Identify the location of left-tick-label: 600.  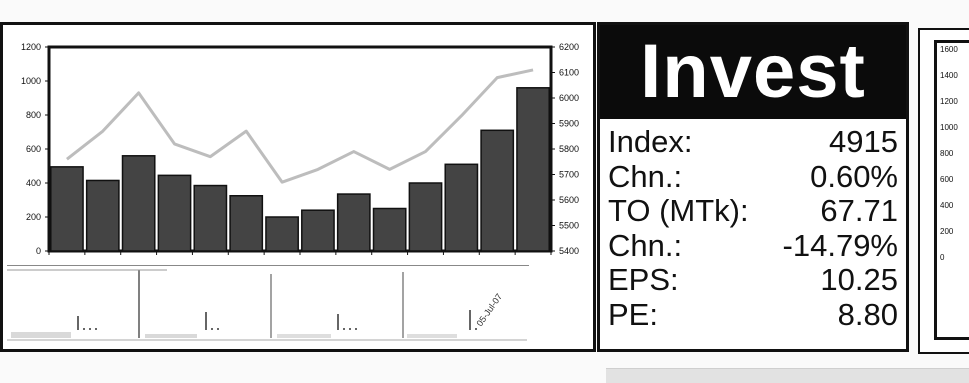
(33, 149).